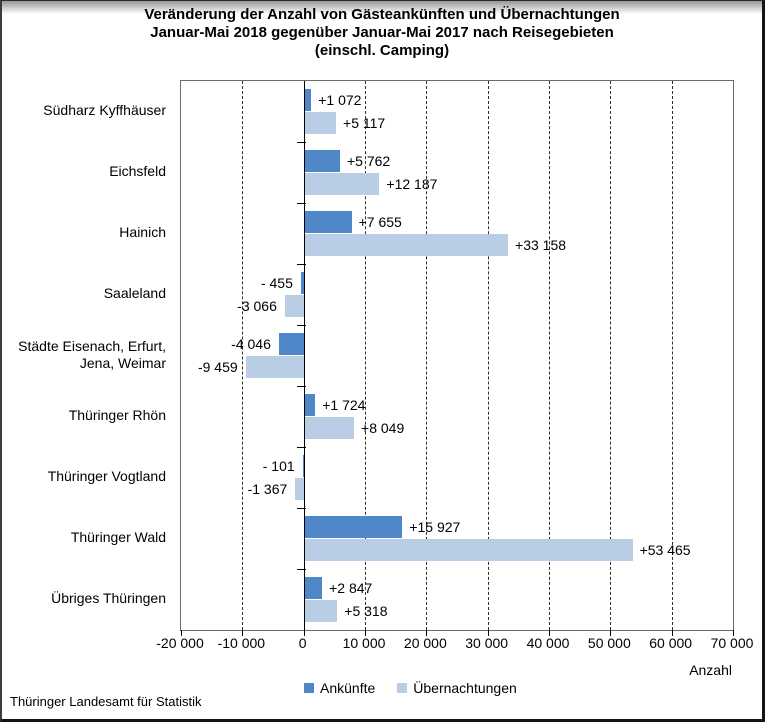 The height and width of the screenshot is (722, 765). I want to click on zero-axis-line, so click(304, 355).